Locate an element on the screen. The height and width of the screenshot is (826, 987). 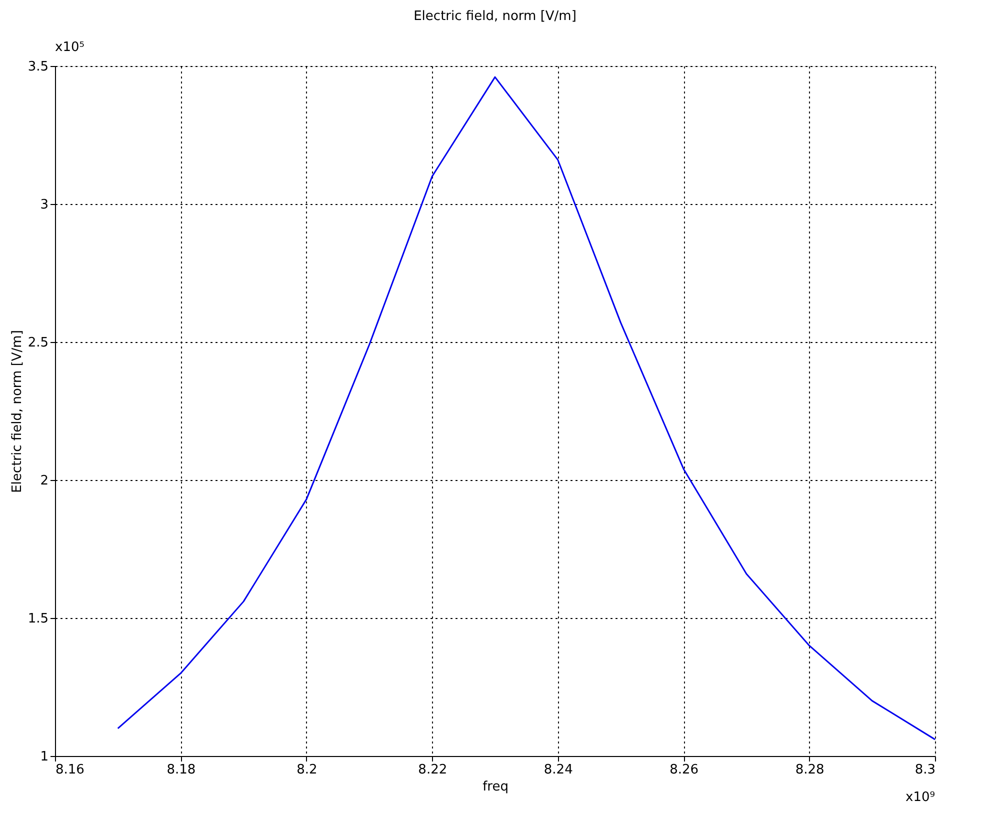
x-tick-label: 8.22 is located at coordinates (433, 770).